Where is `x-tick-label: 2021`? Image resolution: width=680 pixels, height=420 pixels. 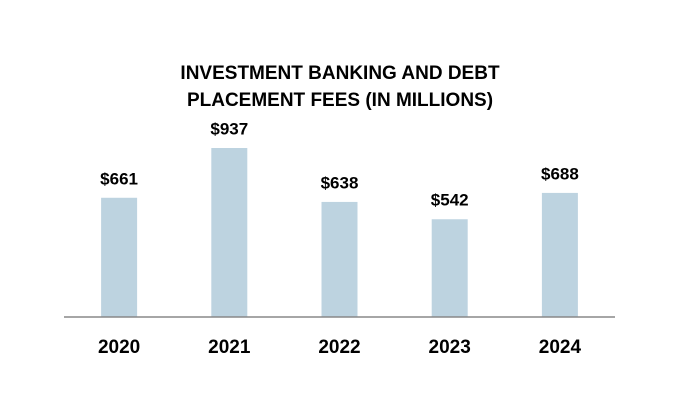 x-tick-label: 2021 is located at coordinates (229, 347).